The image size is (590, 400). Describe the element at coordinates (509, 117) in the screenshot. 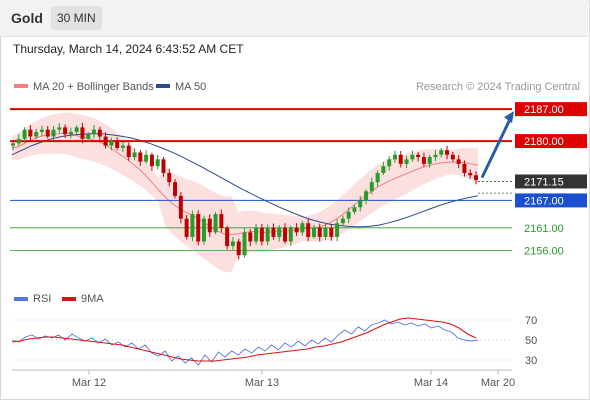

I see `forecast-arrow-head` at that location.